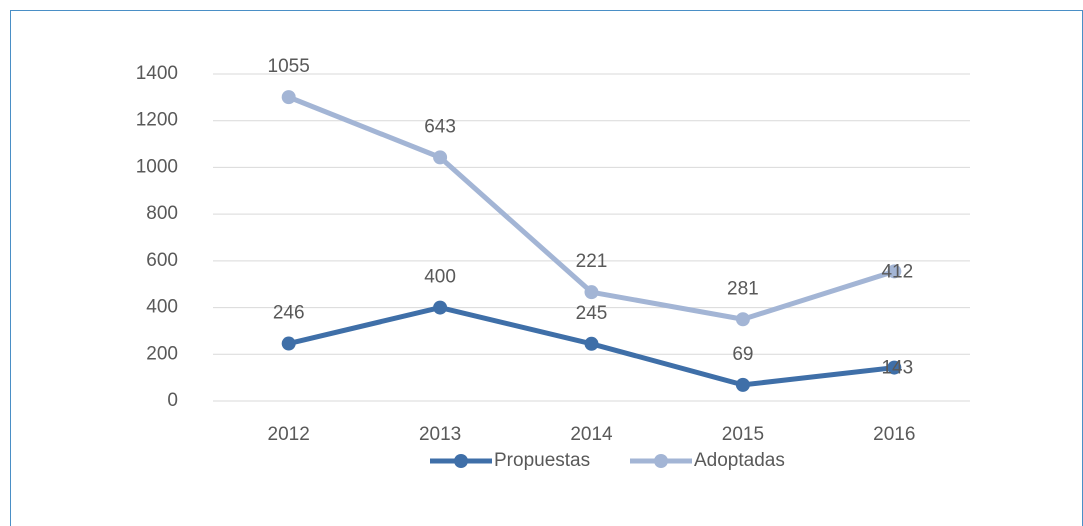 The height and width of the screenshot is (526, 1083). What do you see at coordinates (742, 354) in the screenshot?
I see `data-label: 69` at bounding box center [742, 354].